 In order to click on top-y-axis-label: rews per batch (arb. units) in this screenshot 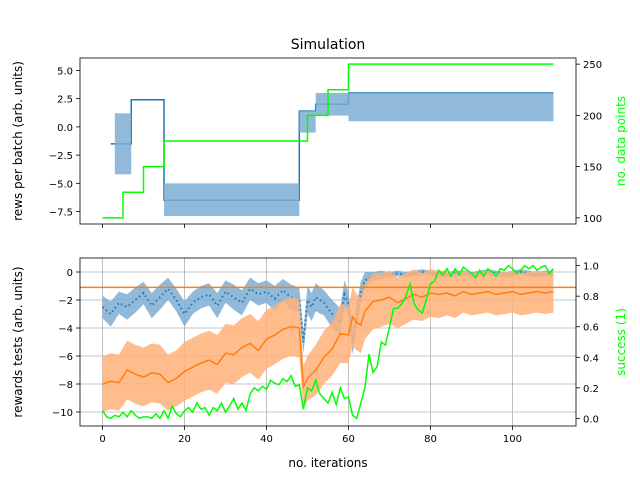, I will do `click(18, 141)`.